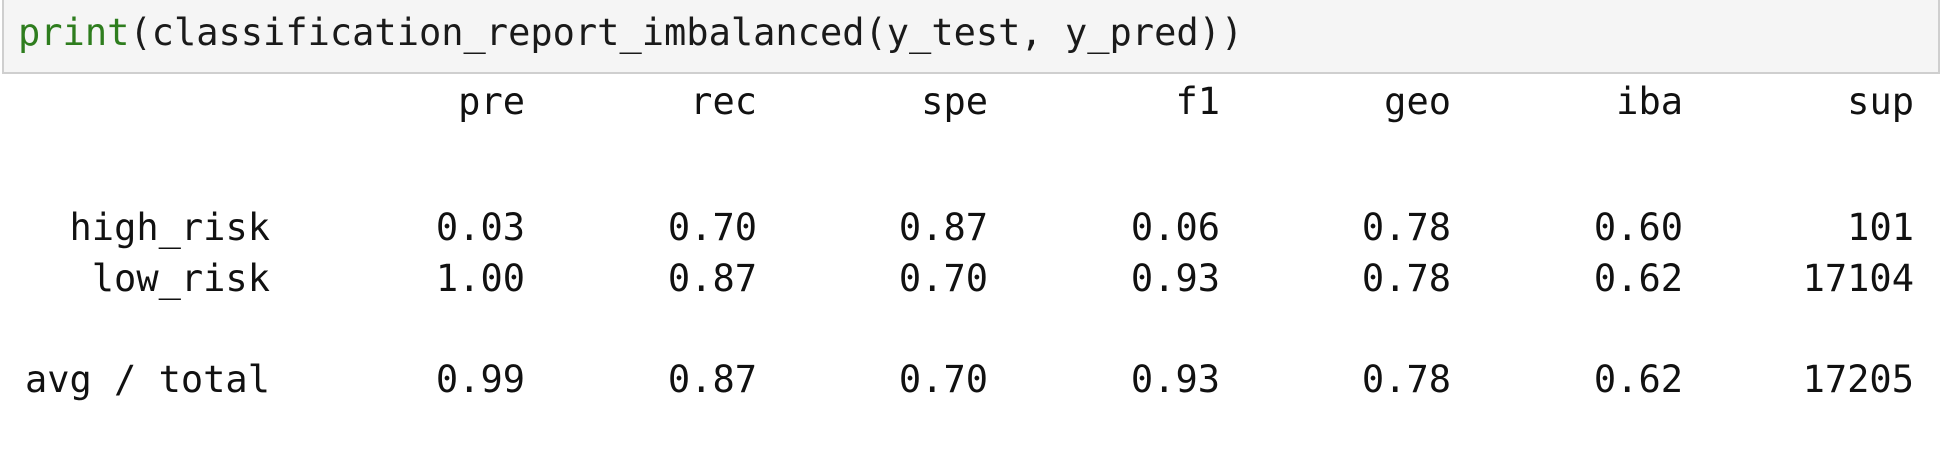 The width and height of the screenshot is (1943, 454). Describe the element at coordinates (491, 101) in the screenshot. I see `column-header-pre: pre` at that location.